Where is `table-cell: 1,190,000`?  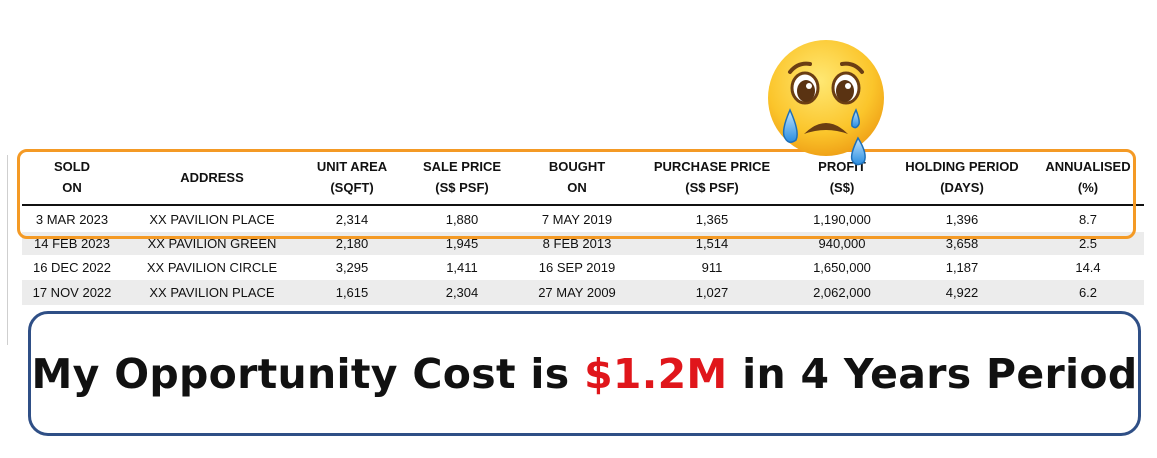 table-cell: 1,190,000 is located at coordinates (842, 219).